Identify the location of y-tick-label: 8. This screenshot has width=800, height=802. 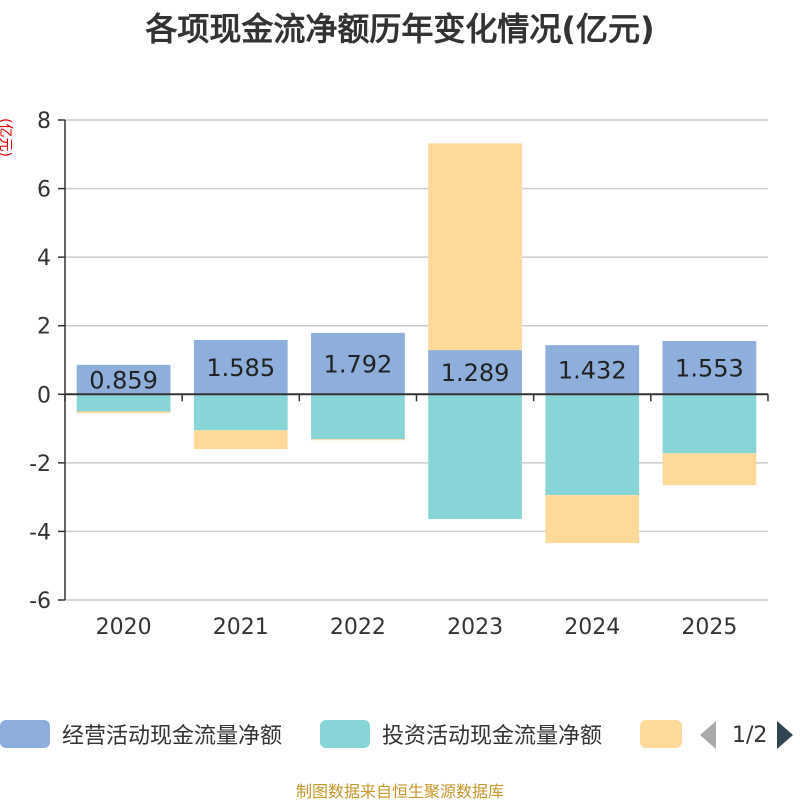
(44, 121).